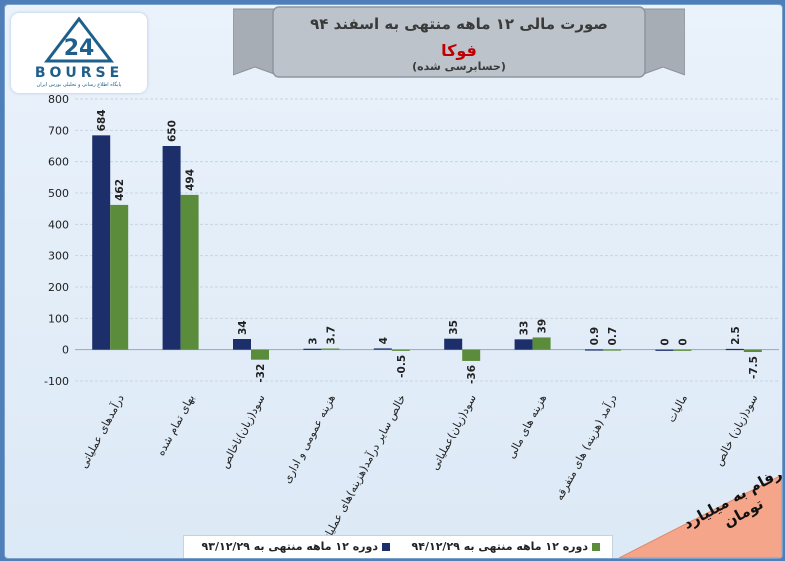 This screenshot has width=785, height=561. I want to click on legend-item-1: دوره ۱۲ ماهه منتهی به ۹۳/۱۲/۲۹, so click(296, 546).